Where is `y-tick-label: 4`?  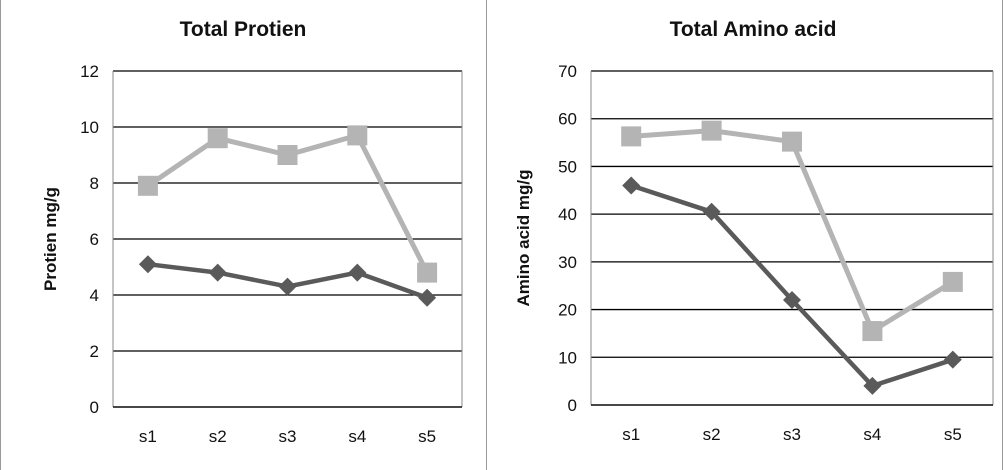 y-tick-label: 4 is located at coordinates (94, 295).